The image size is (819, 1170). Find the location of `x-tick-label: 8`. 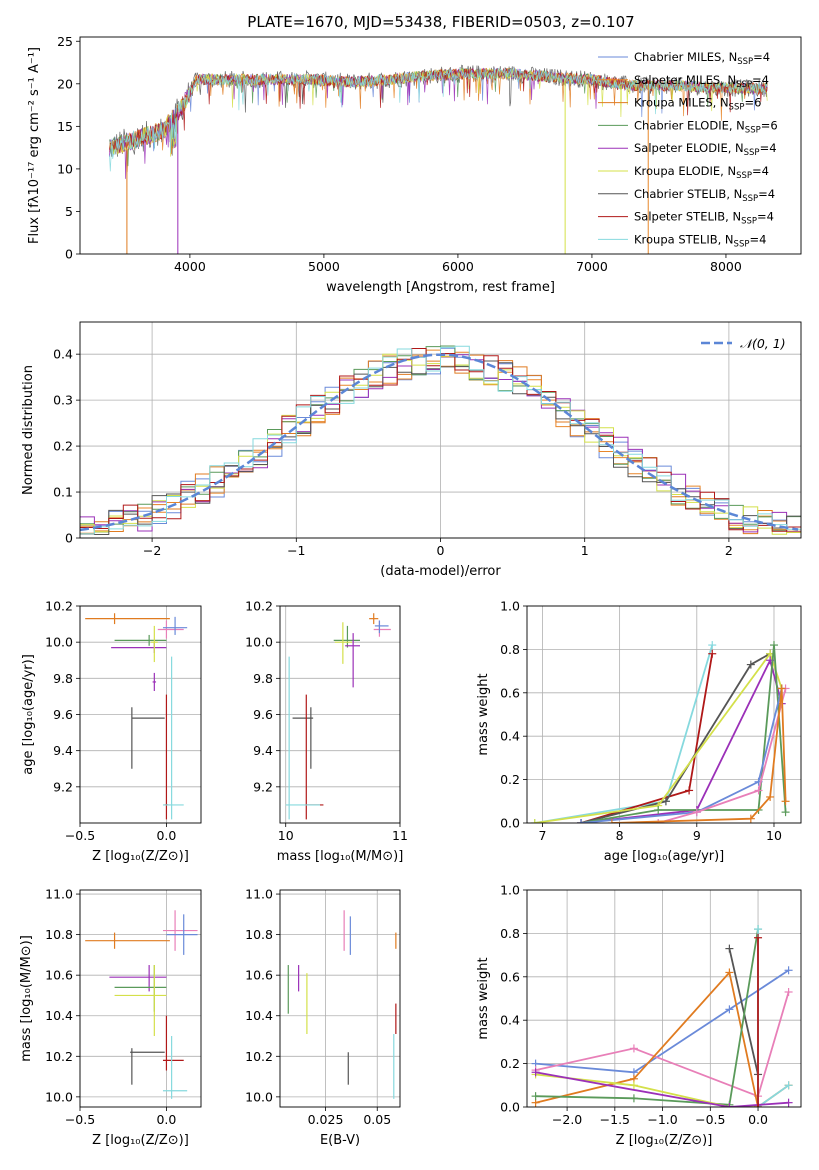

x-tick-label: 8 is located at coordinates (620, 835).